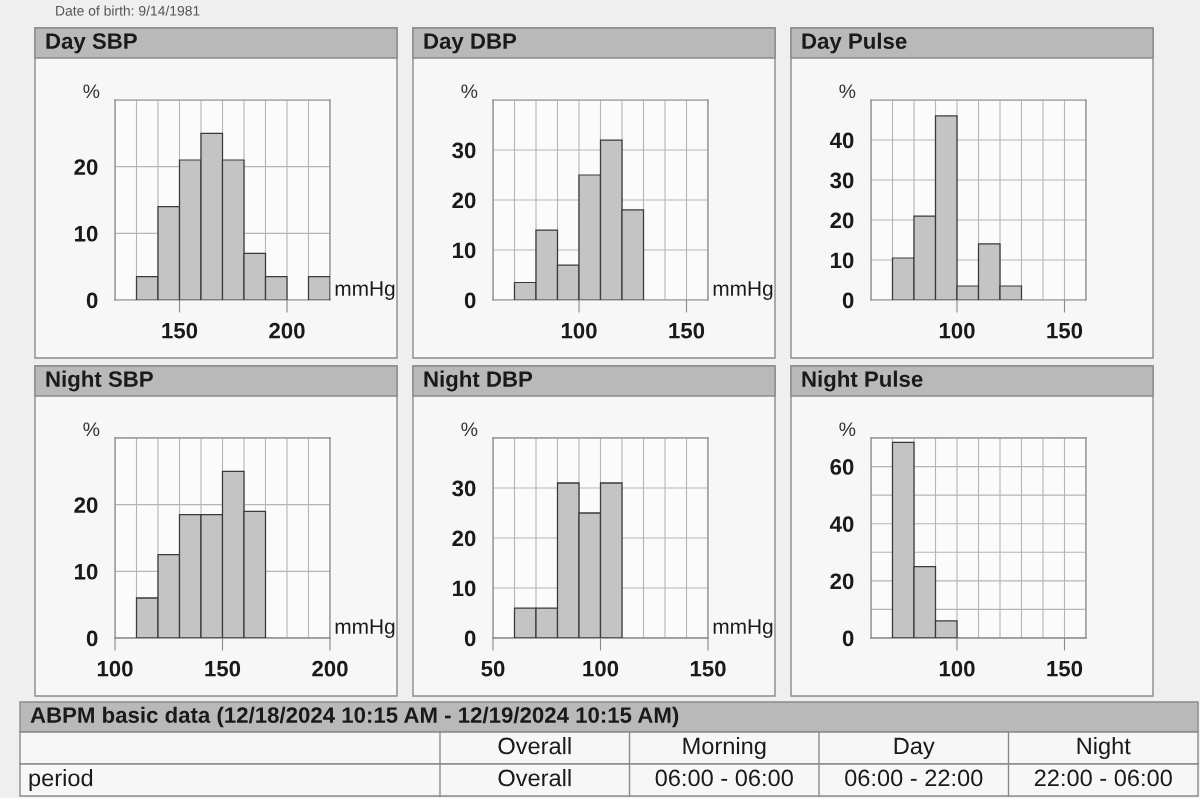 Image resolution: width=1200 pixels, height=798 pixels. I want to click on chart-title: Day DBP, so click(470, 43).